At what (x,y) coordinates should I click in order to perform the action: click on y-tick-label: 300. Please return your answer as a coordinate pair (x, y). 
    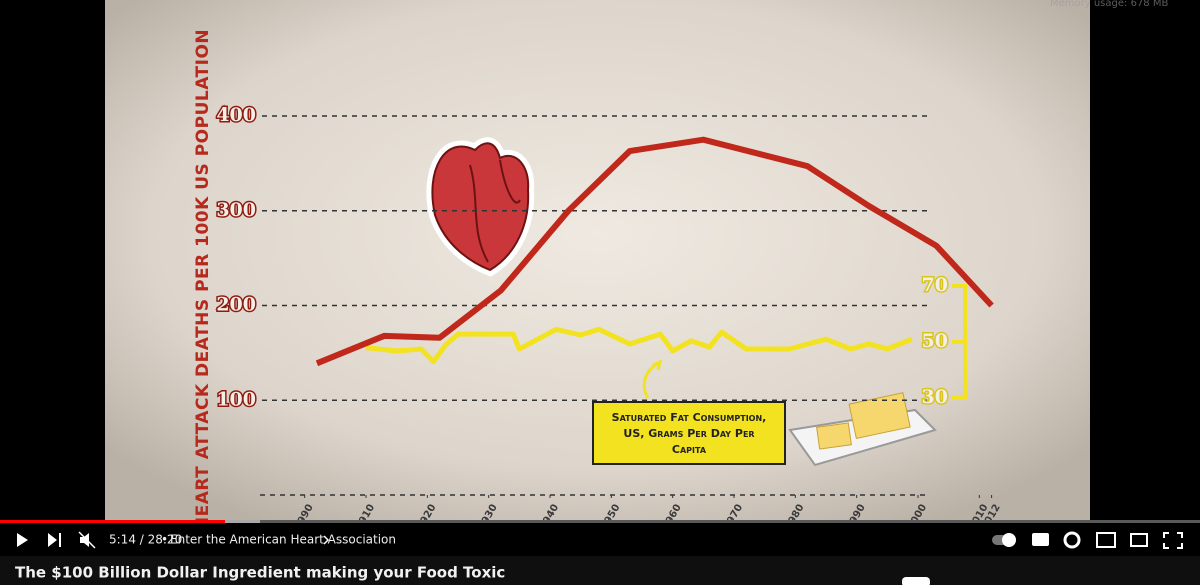
    Looking at the image, I should click on (236, 210).